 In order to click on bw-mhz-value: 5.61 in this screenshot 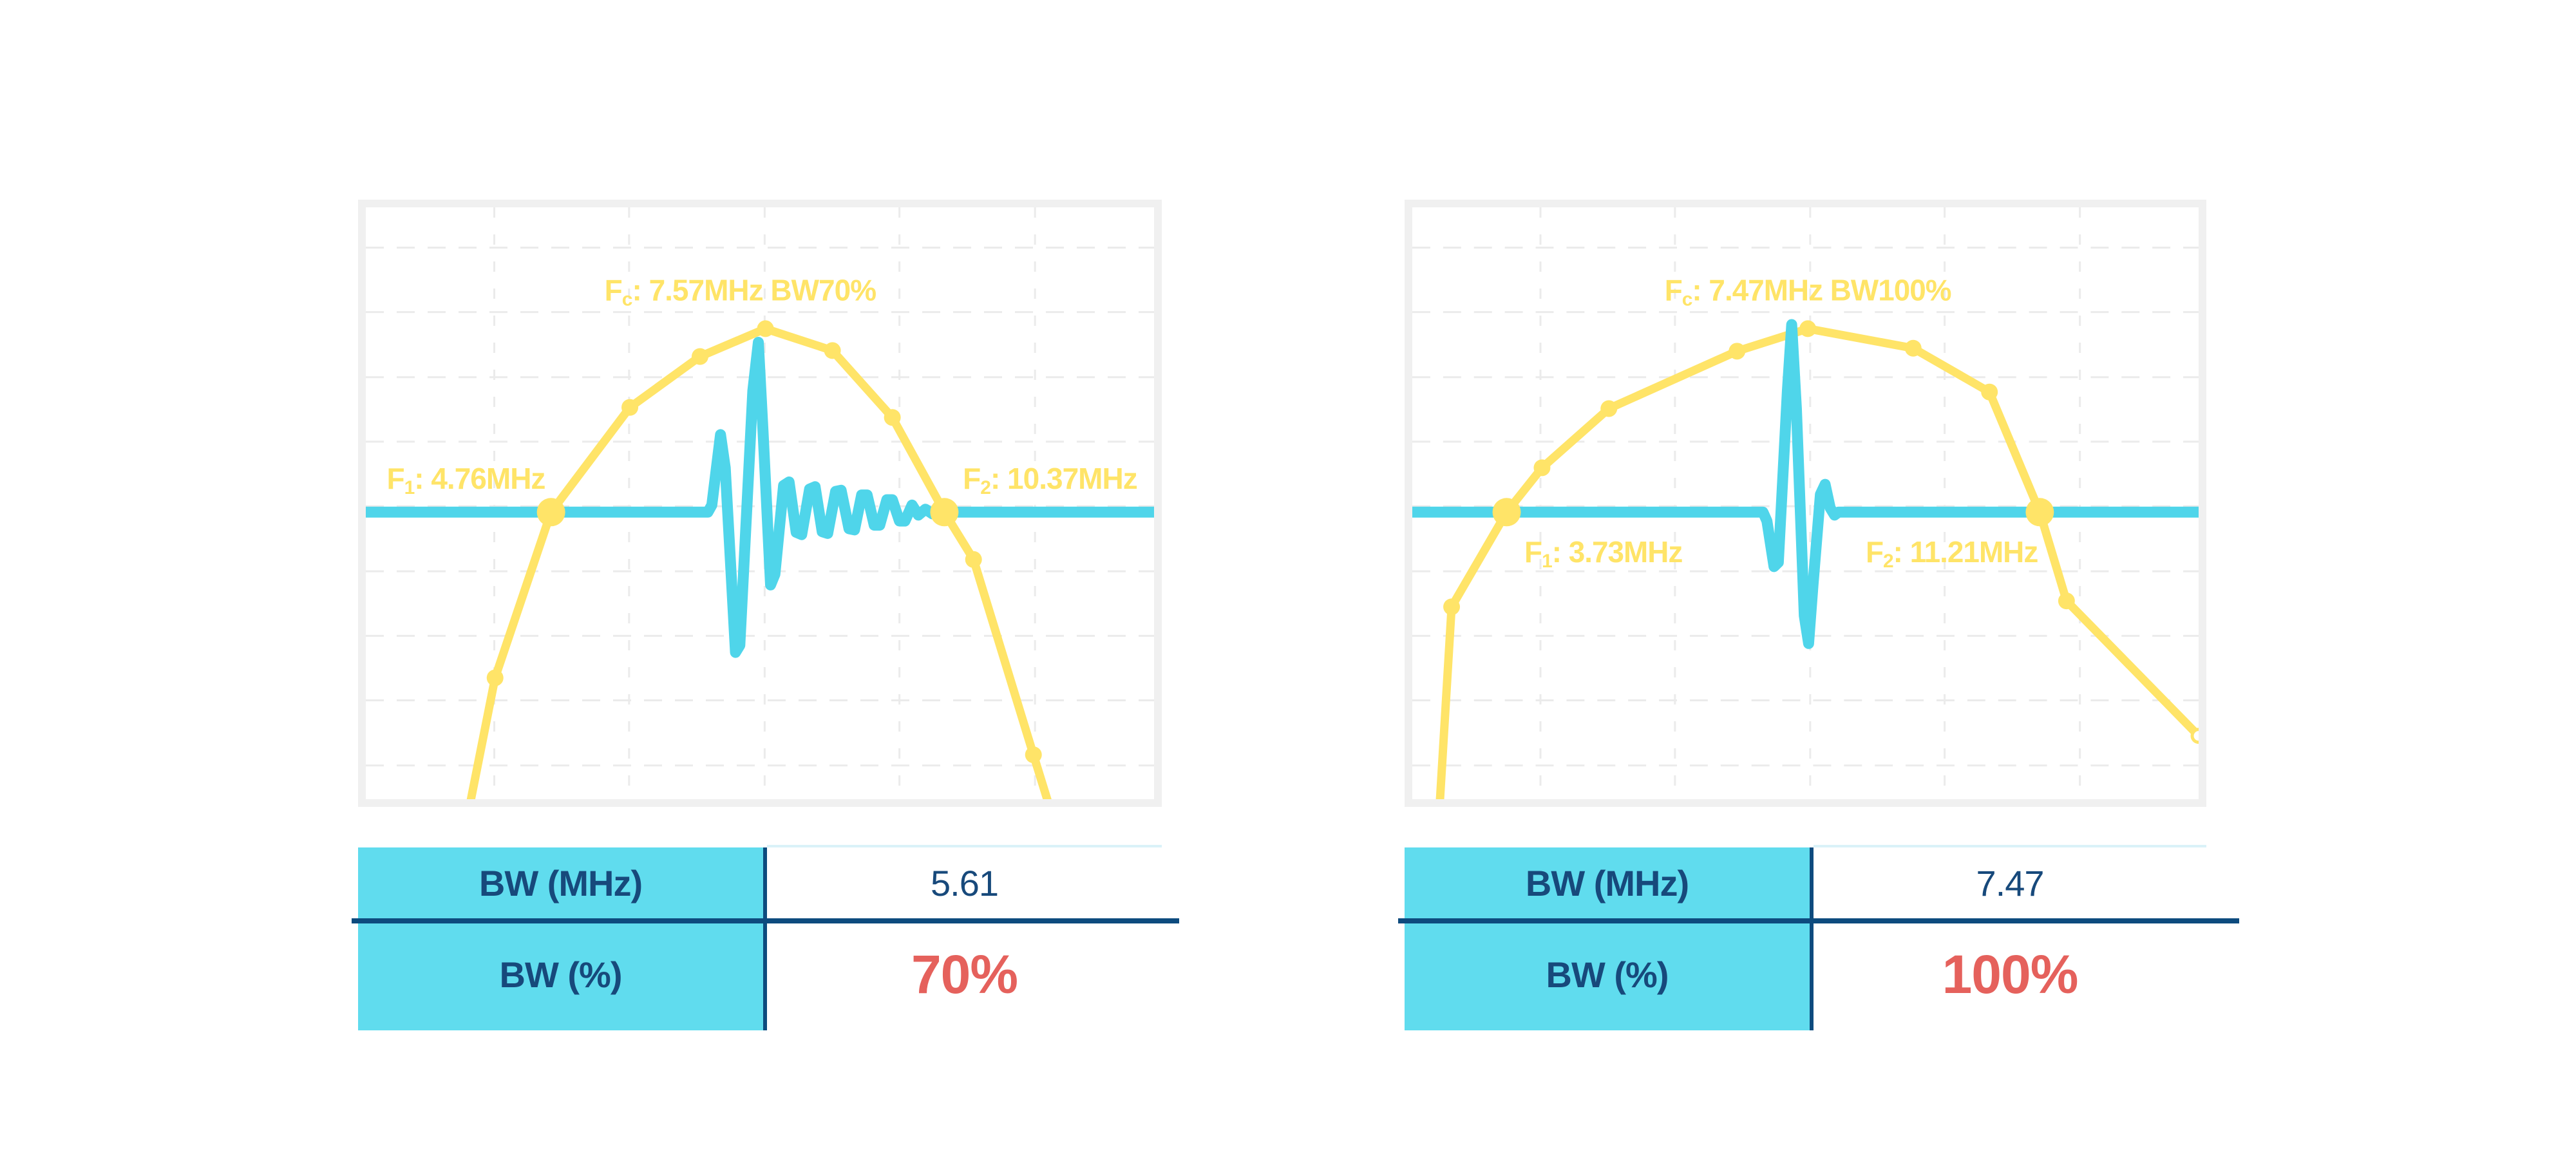, I will do `click(965, 883)`.